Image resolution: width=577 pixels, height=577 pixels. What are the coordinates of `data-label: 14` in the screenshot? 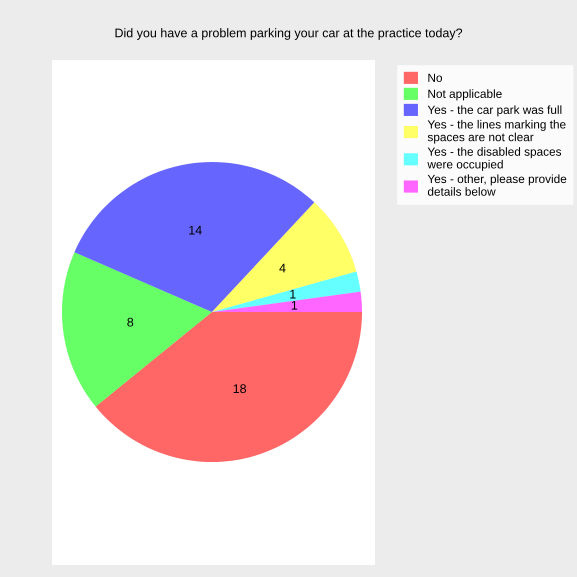 It's located at (195, 230).